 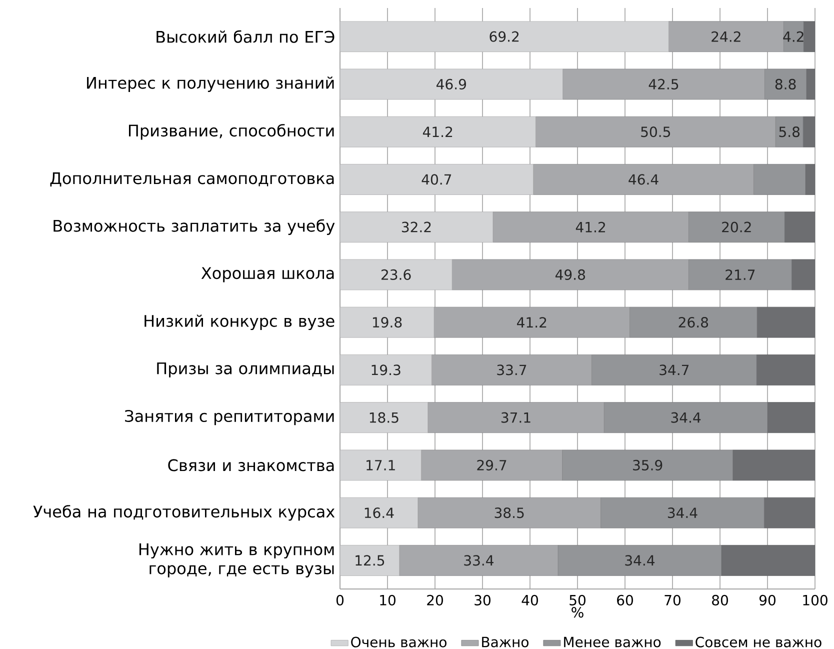 What do you see at coordinates (194, 227) in the screenshot?
I see `y-tick-label: Возможность заплатить за учебу` at bounding box center [194, 227].